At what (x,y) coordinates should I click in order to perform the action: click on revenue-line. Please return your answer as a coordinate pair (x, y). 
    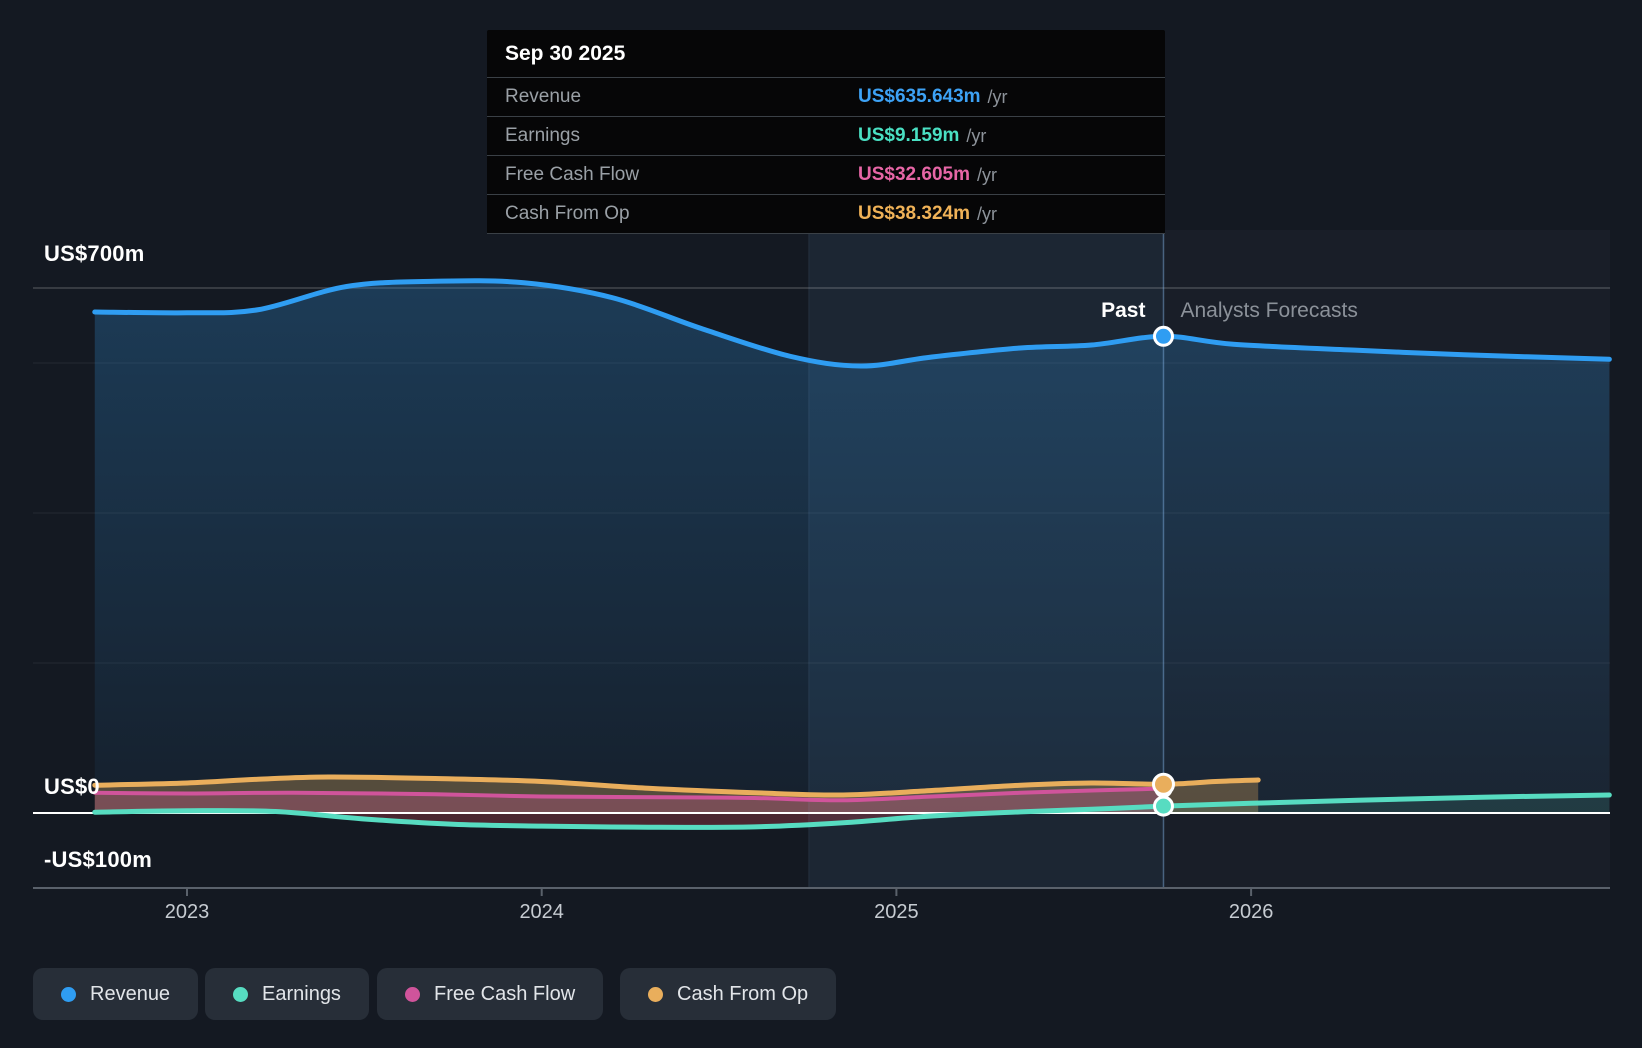
    Looking at the image, I should click on (852, 323).